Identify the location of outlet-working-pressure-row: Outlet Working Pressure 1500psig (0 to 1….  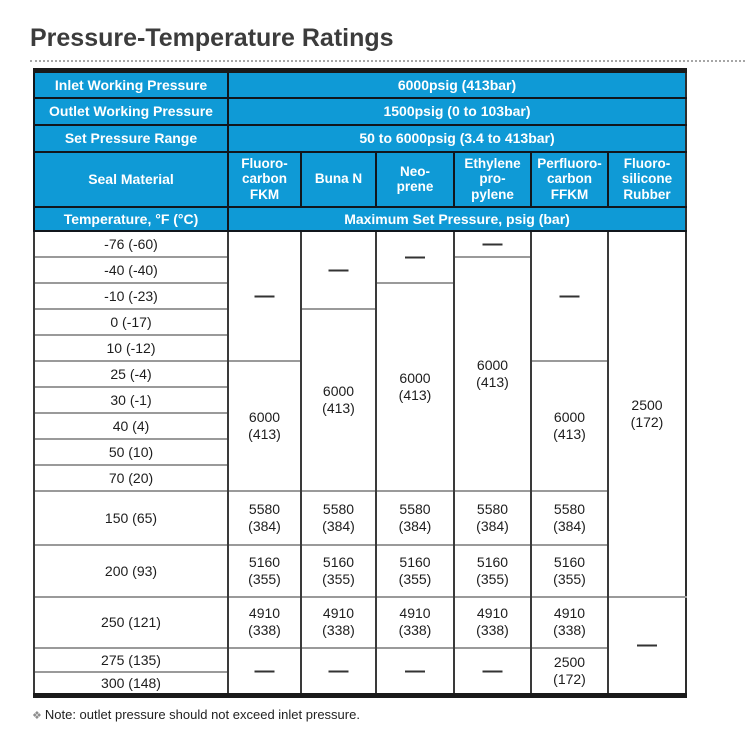
(360, 110).